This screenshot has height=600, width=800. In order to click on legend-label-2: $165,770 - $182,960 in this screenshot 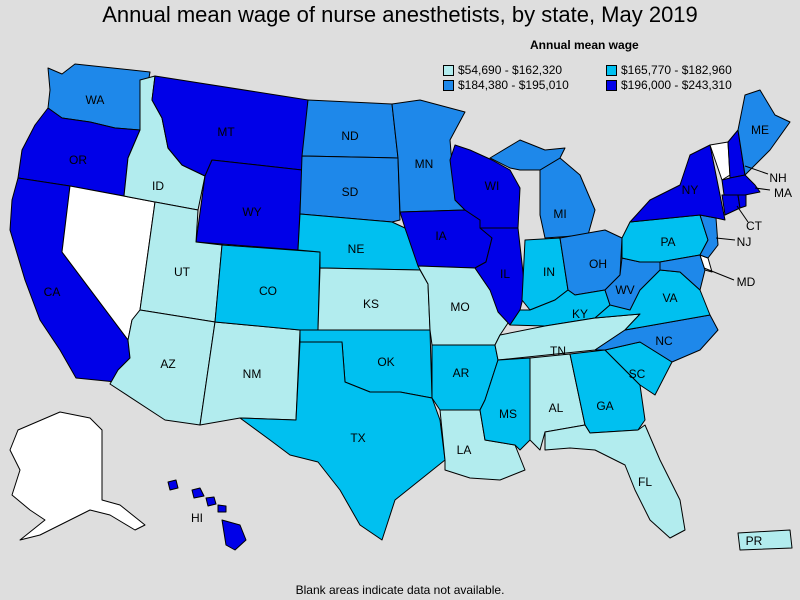, I will do `click(676, 70)`.